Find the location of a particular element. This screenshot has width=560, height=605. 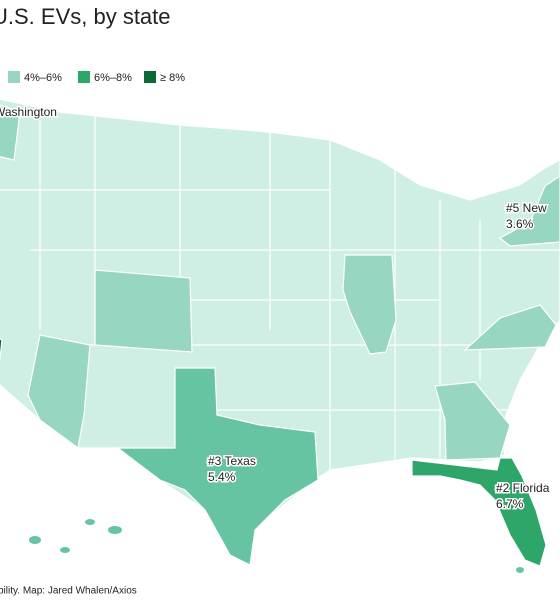

legend-label: 4%–6% is located at coordinates (43, 78).